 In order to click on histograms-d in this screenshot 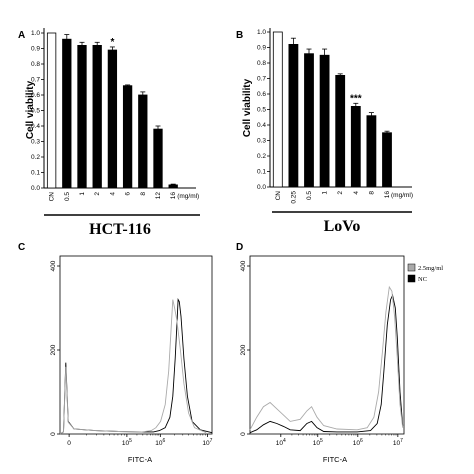, I will do `click(326, 359)`.